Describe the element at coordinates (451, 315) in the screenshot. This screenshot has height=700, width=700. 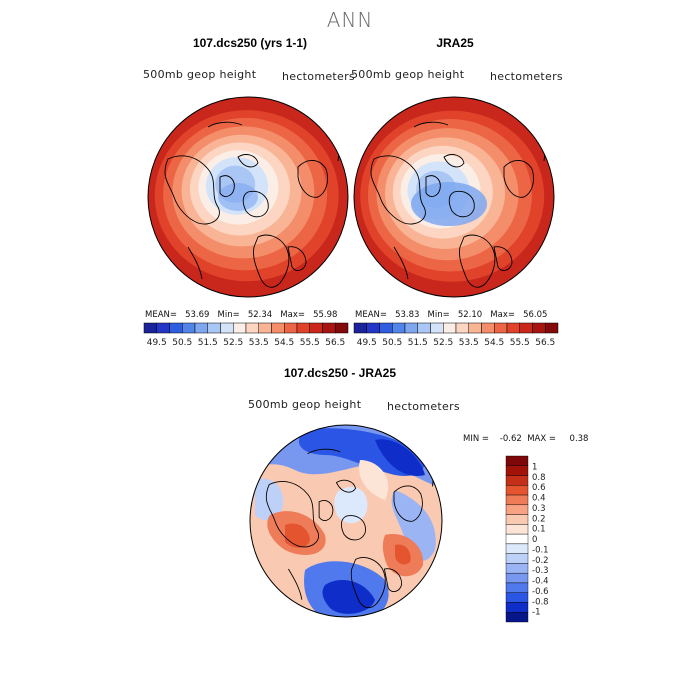
I see `panel2-stats: MEAN= 53.83 Min= 52.10 Max= 56.05` at that location.